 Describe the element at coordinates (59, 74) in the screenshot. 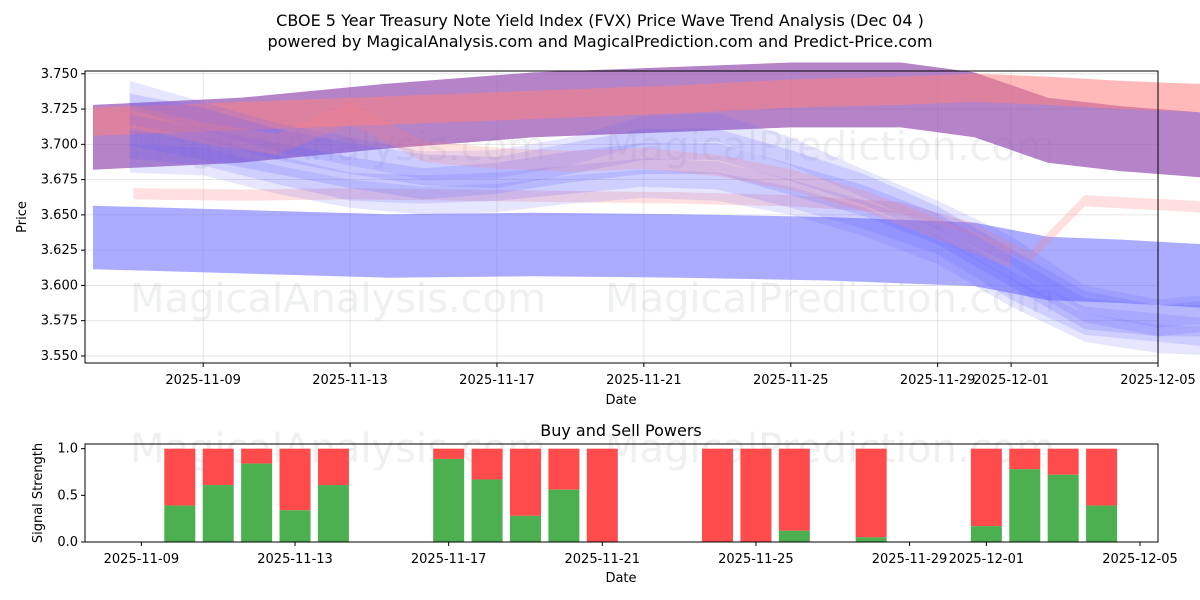

I see `y-tick-label: 3.750` at that location.